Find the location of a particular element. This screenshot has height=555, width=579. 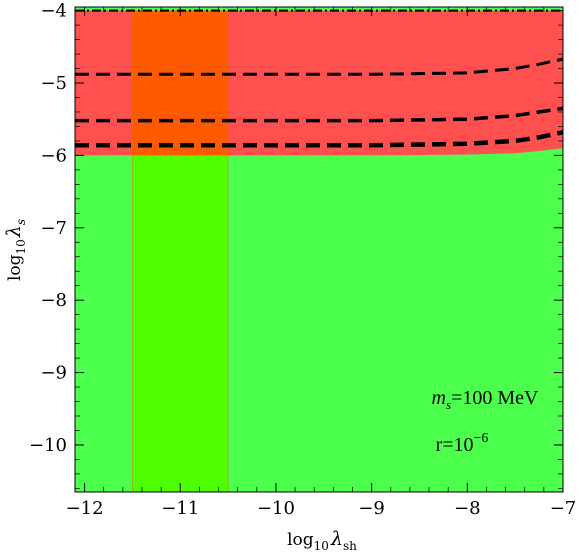

y-tick-label: −6 is located at coordinates (53, 155).